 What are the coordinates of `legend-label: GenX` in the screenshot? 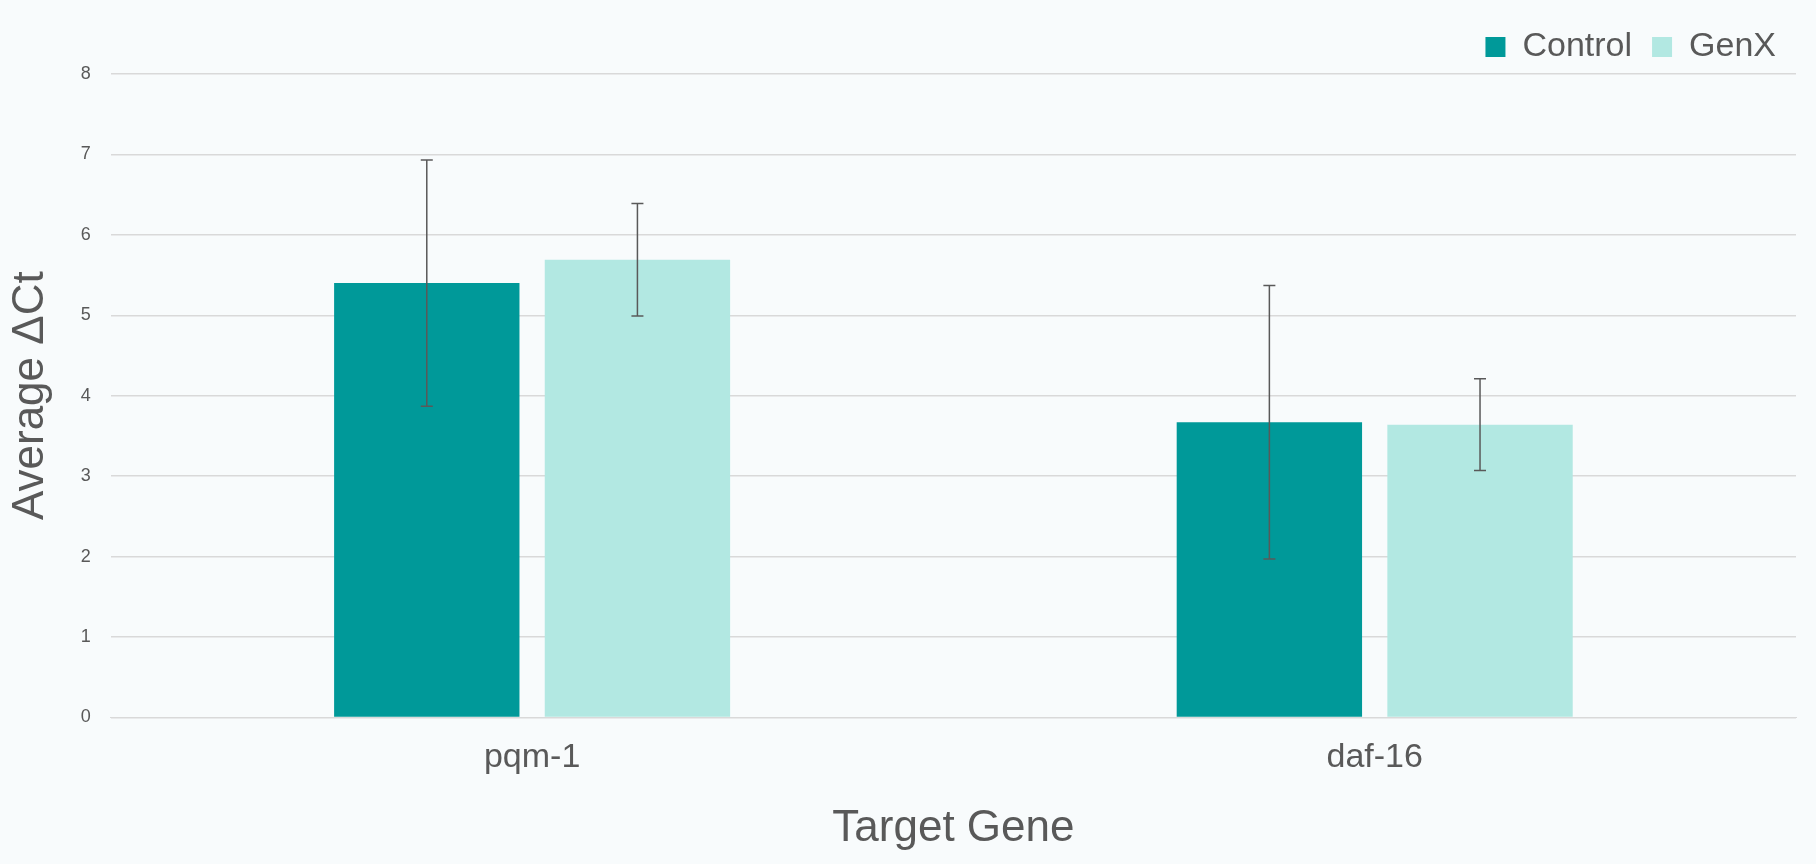 It's located at (1733, 44).